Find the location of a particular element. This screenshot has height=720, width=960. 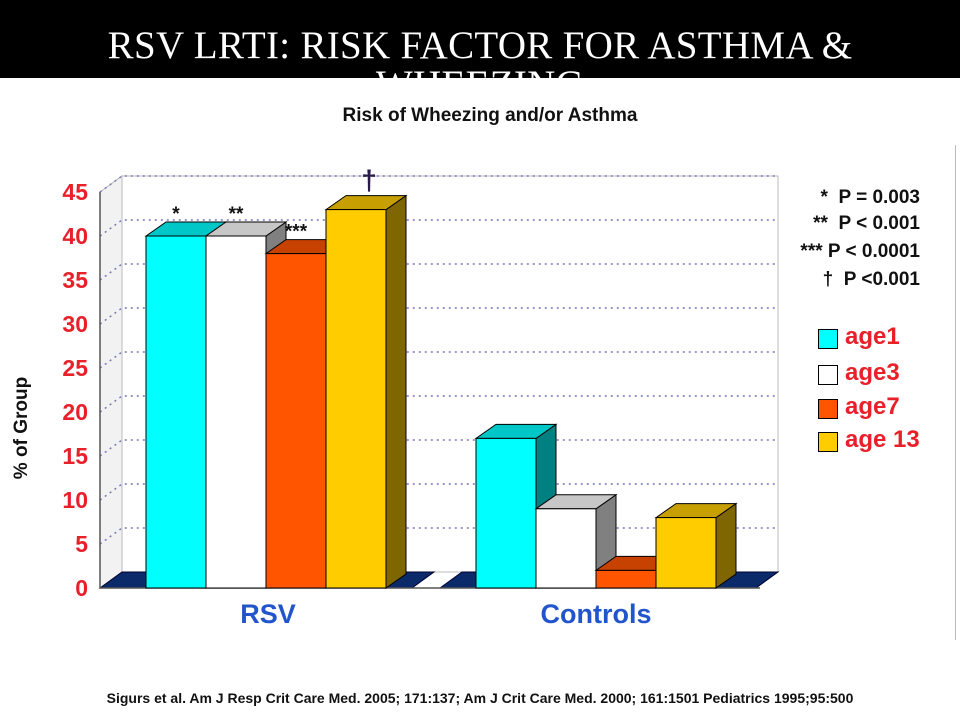

significance-marker: ** is located at coordinates (236, 214).